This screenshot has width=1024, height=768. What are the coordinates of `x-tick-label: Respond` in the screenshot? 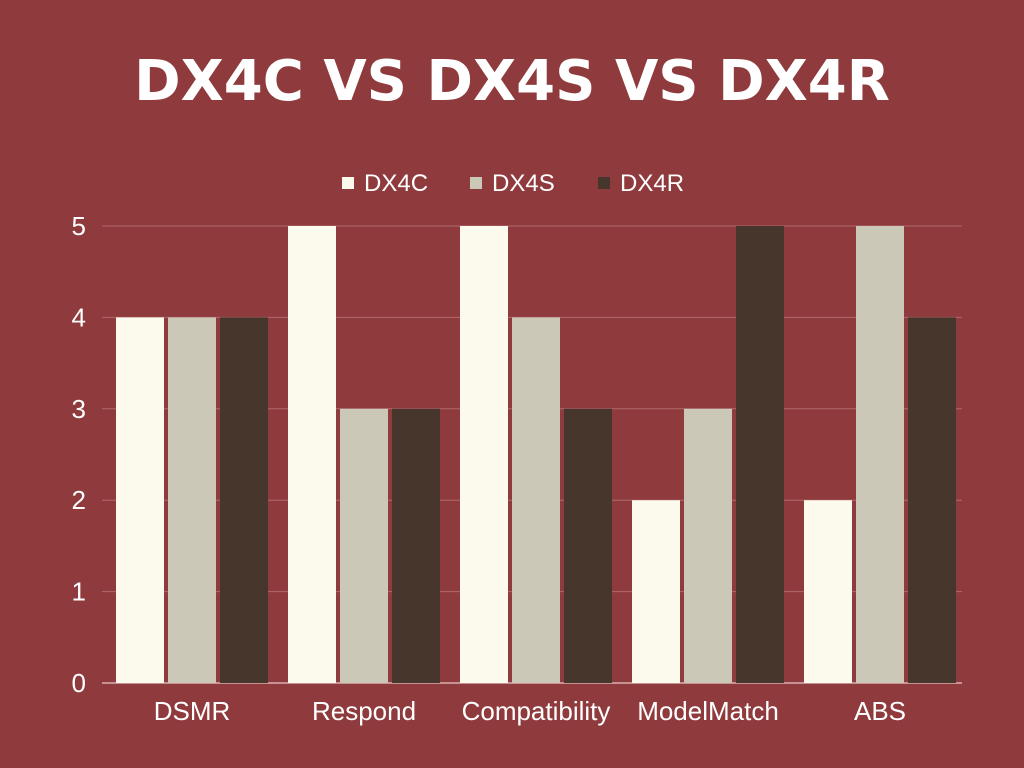 It's located at (364, 711).